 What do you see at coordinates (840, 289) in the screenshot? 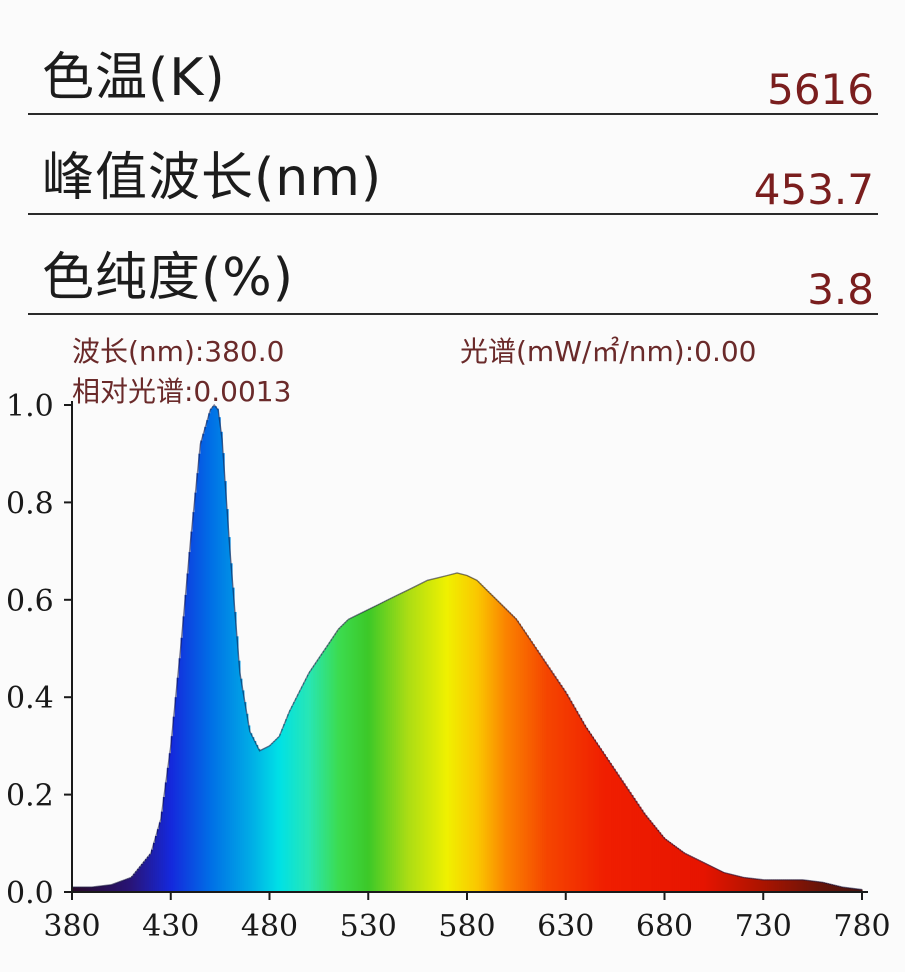
I see `purity-value: 3.8` at bounding box center [840, 289].